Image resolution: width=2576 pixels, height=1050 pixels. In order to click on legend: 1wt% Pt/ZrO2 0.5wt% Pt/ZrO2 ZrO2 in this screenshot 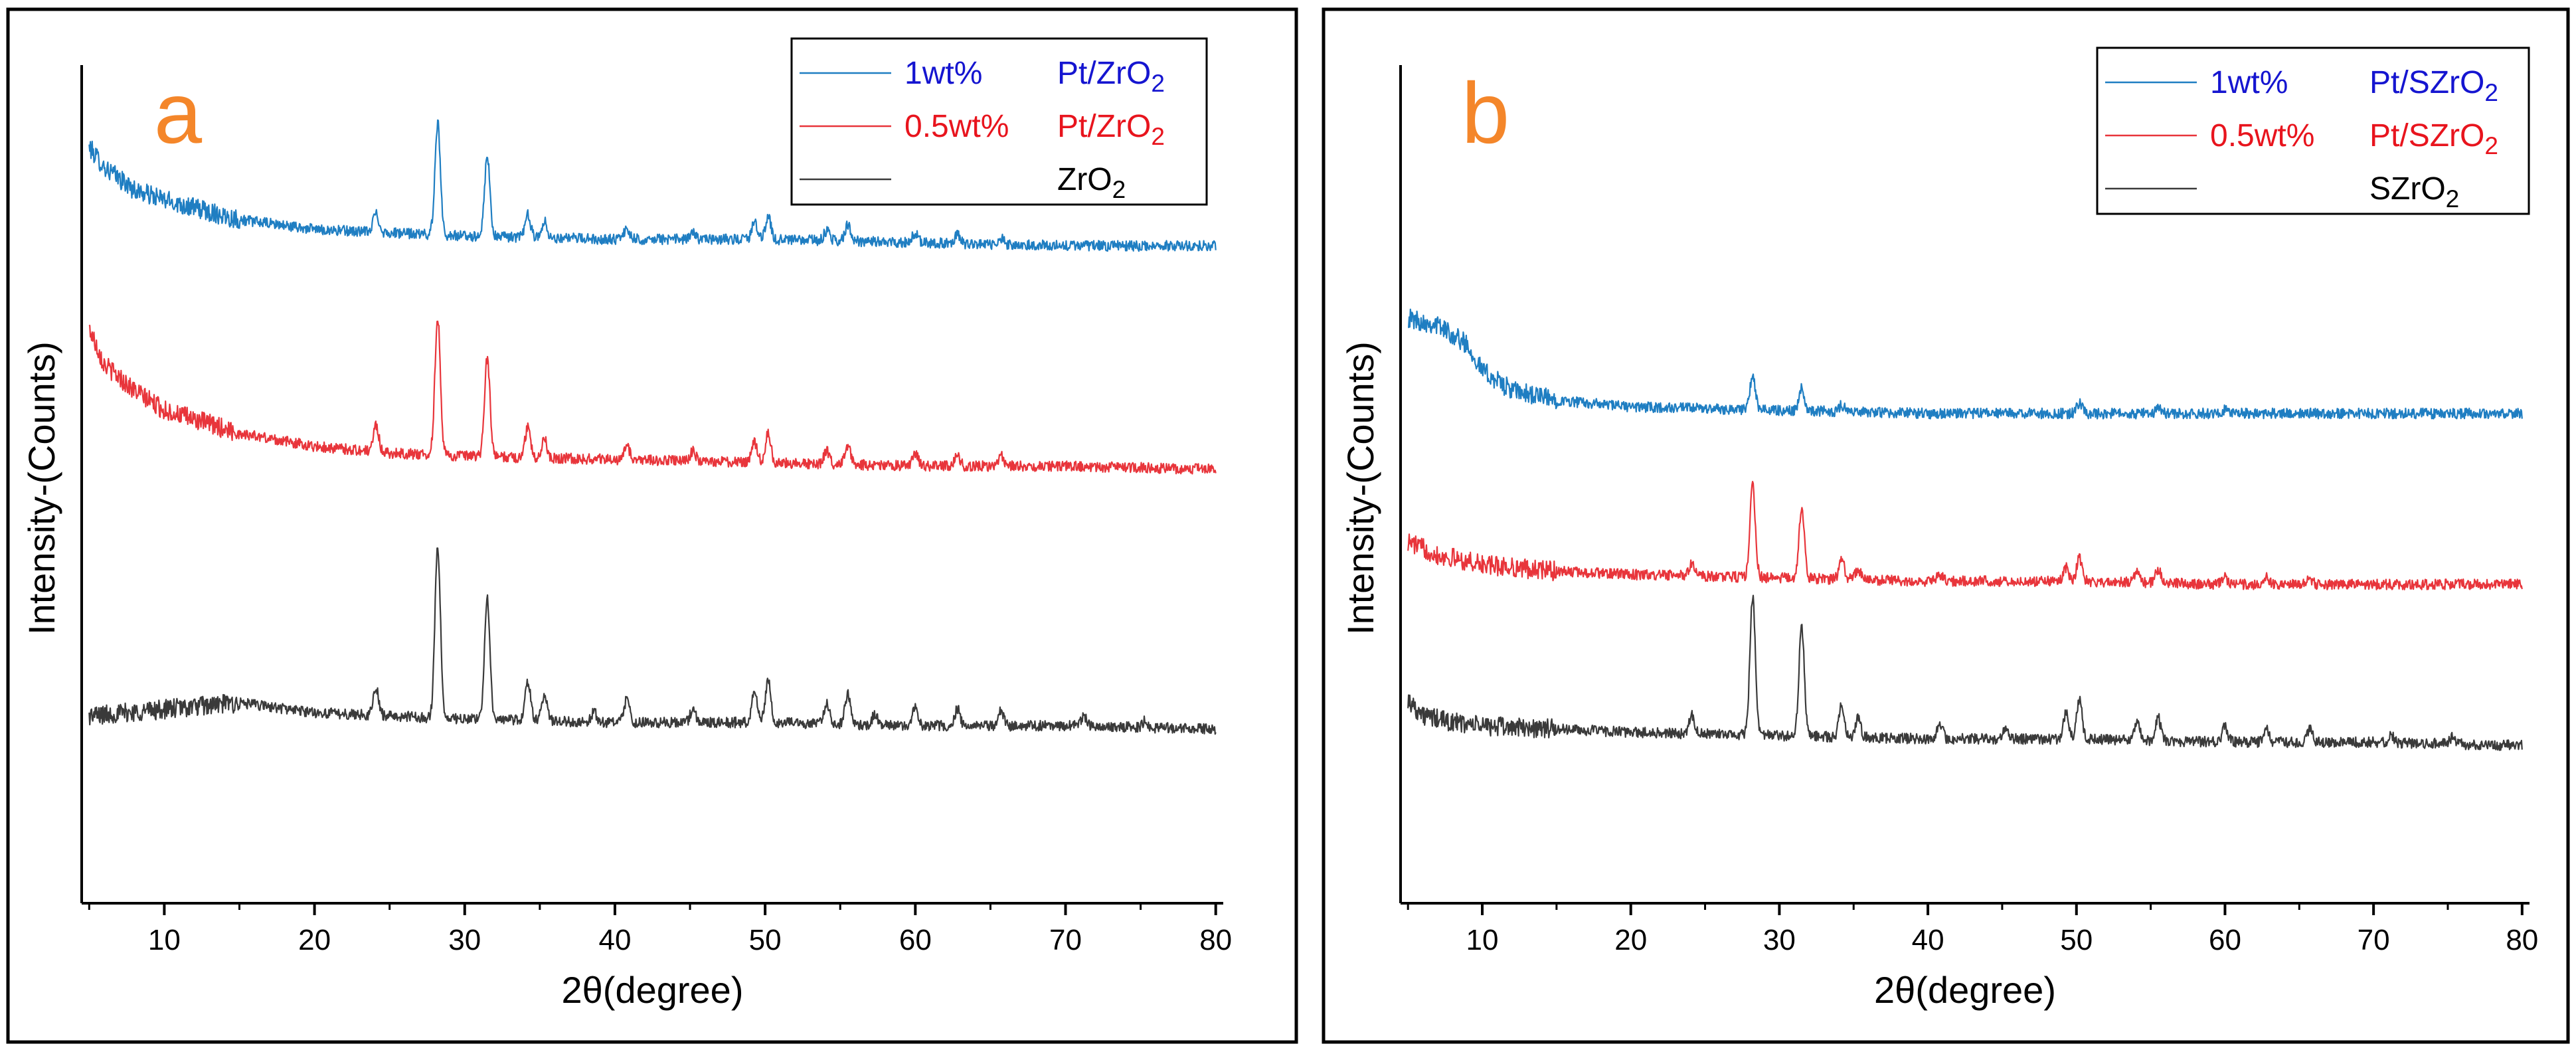, I will do `click(999, 121)`.